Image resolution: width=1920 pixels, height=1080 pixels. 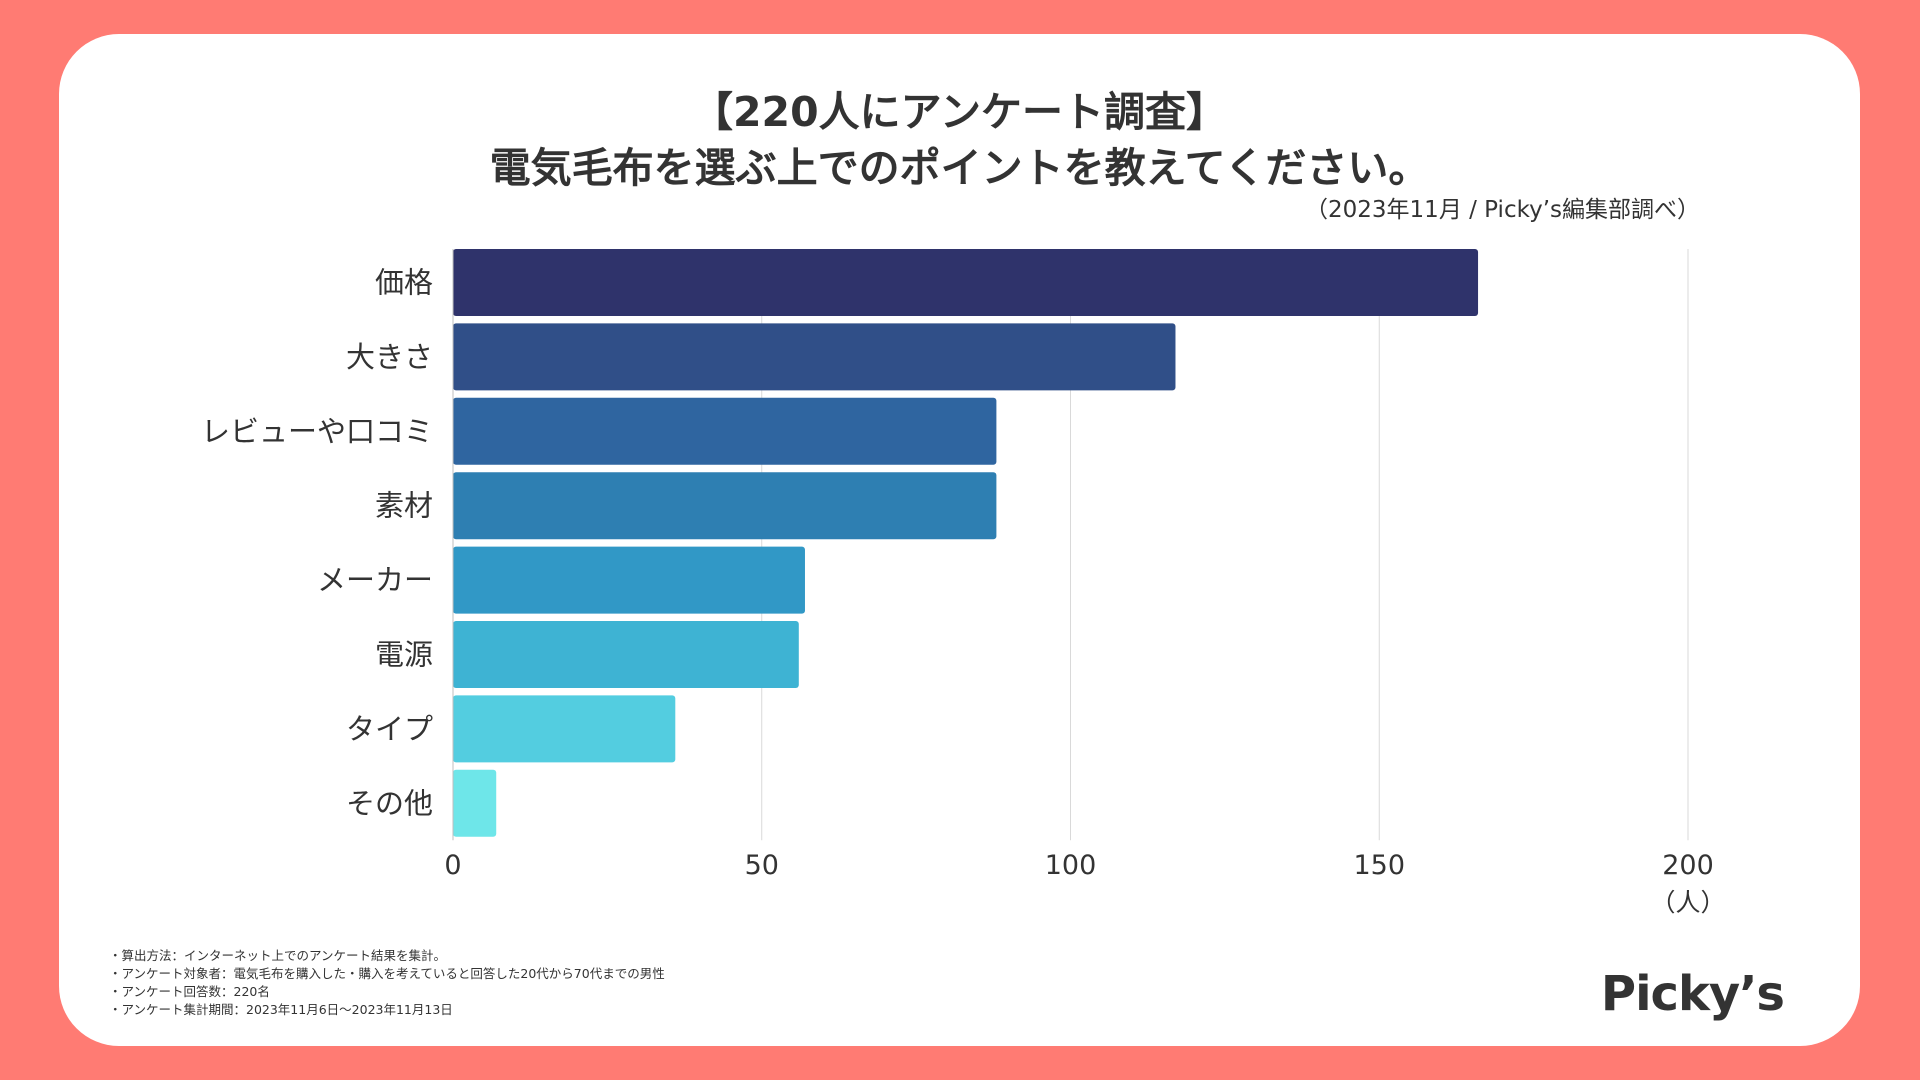 What do you see at coordinates (317, 431) in the screenshot?
I see `category-label: レビューや口コミ` at bounding box center [317, 431].